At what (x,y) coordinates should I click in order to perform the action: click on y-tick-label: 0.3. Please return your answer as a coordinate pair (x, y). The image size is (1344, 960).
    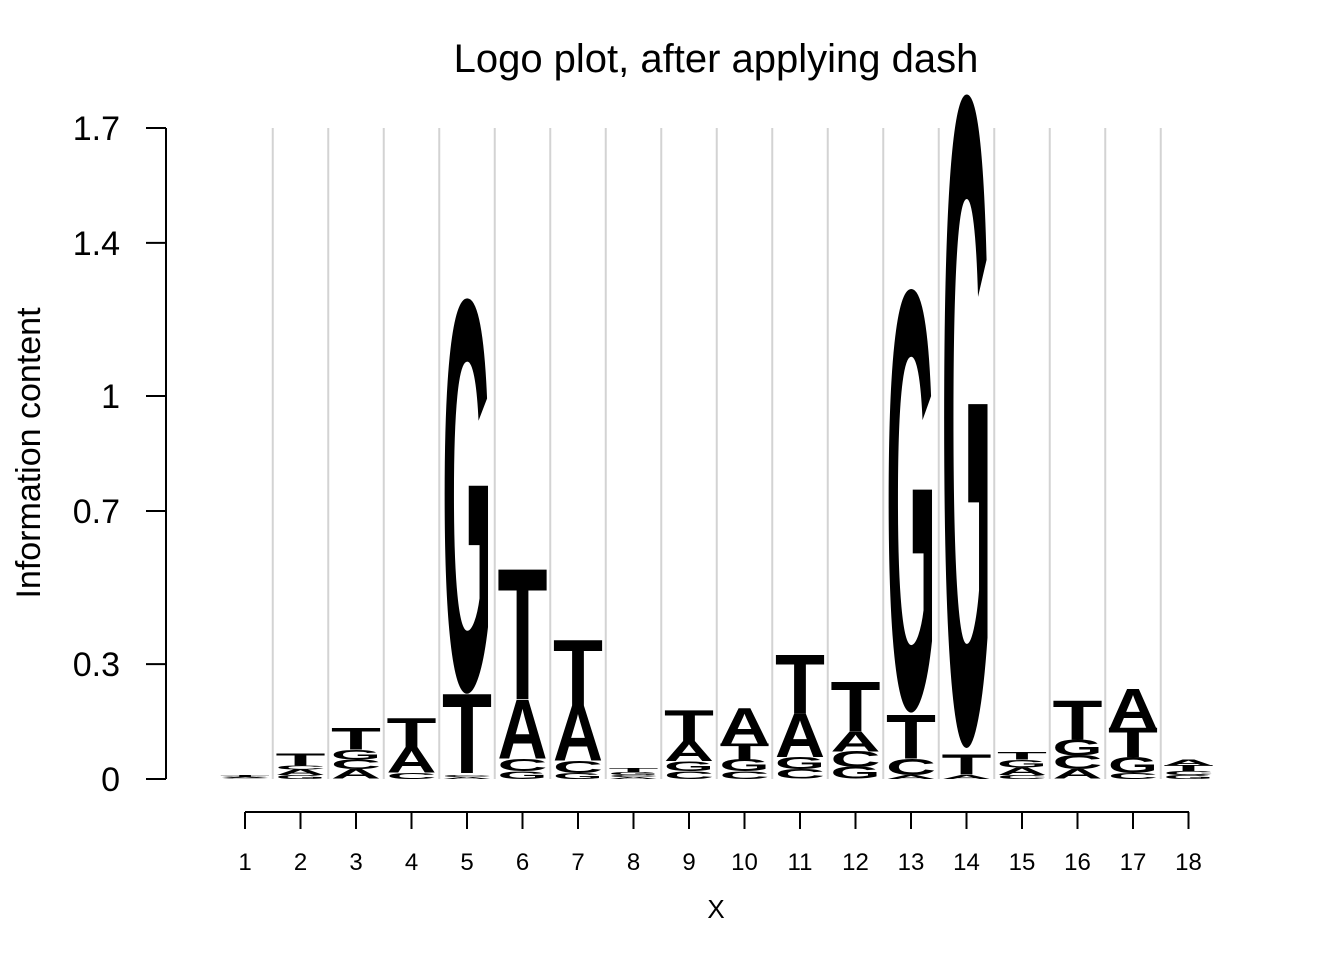
    Looking at the image, I should click on (96, 665).